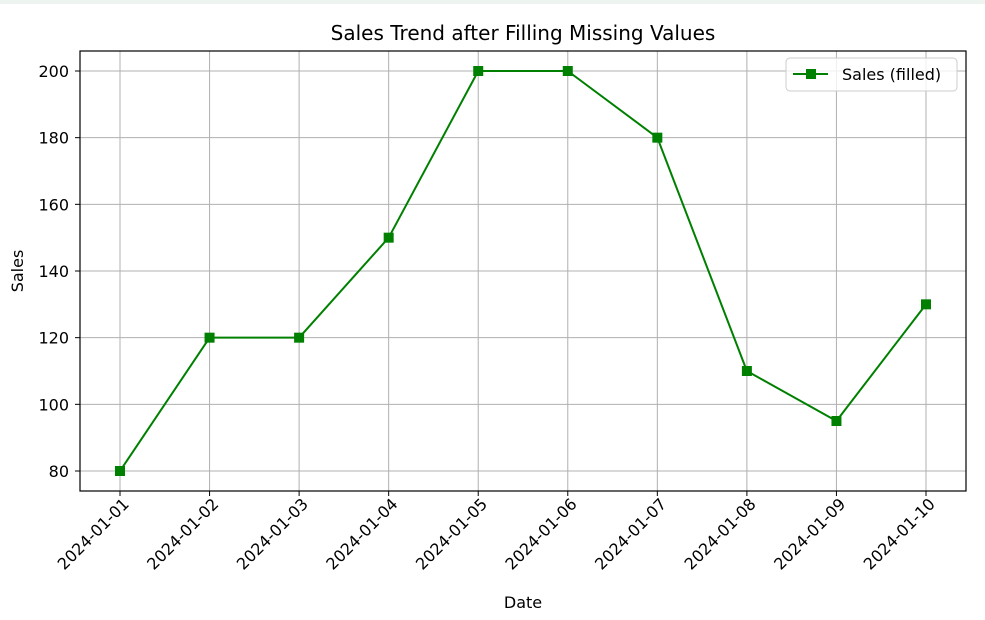 Image resolution: width=985 pixels, height=620 pixels. What do you see at coordinates (899, 533) in the screenshot?
I see `x-tick-label: 2024-01-10` at bounding box center [899, 533].